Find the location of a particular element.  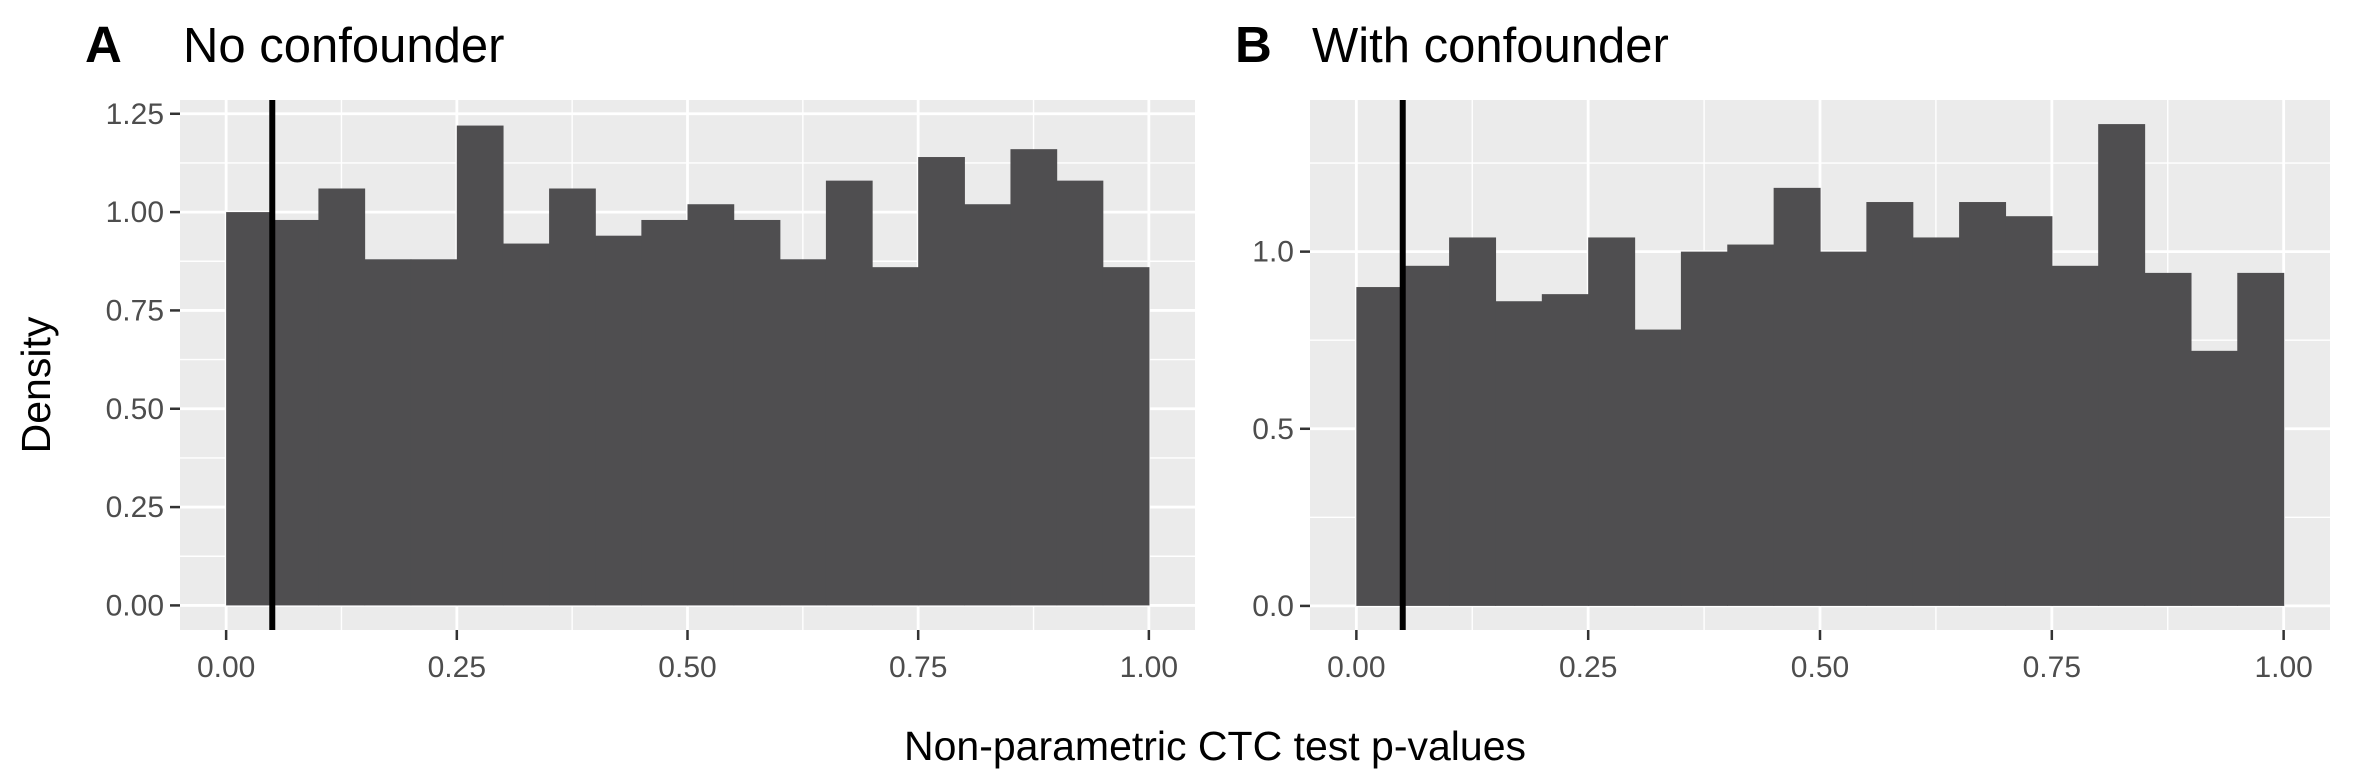

panel-b-x-tick-label: 0.25 is located at coordinates (1588, 667).